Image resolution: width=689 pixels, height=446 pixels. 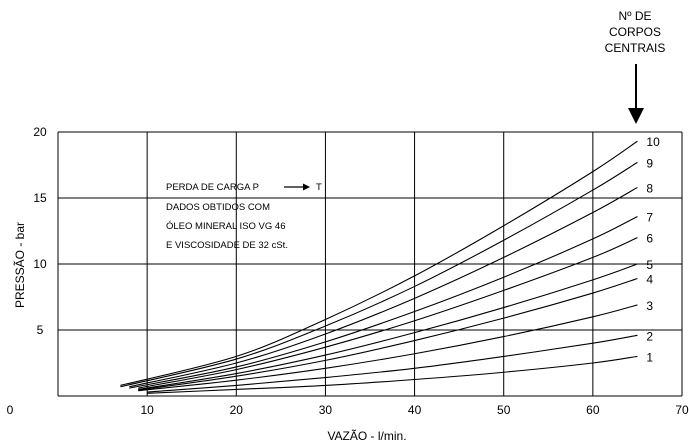 What do you see at coordinates (227, 245) in the screenshot?
I see `annotation-line-4: E VISCOSIDADE DE 32 cSt.` at bounding box center [227, 245].